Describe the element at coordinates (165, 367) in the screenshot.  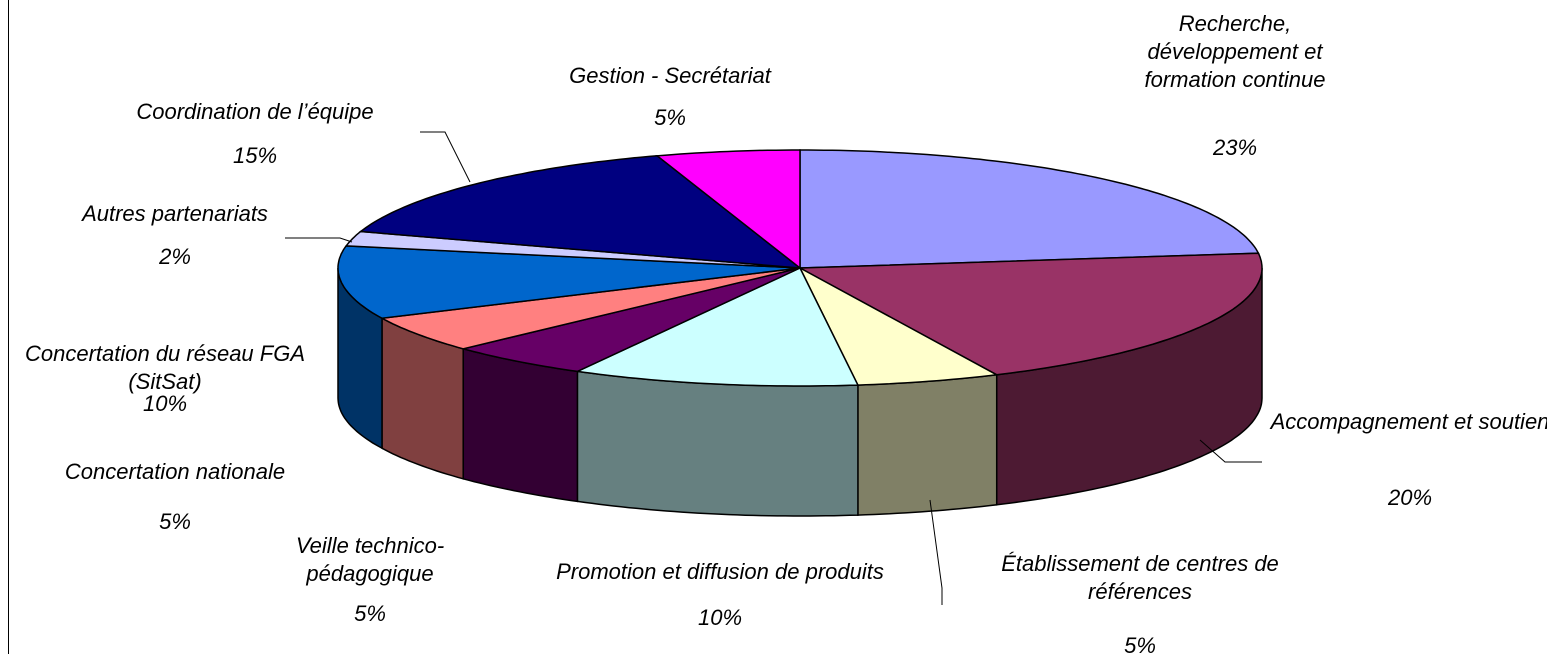
I see `slice-label: Concertation du réseau FGA (SitSat)` at that location.